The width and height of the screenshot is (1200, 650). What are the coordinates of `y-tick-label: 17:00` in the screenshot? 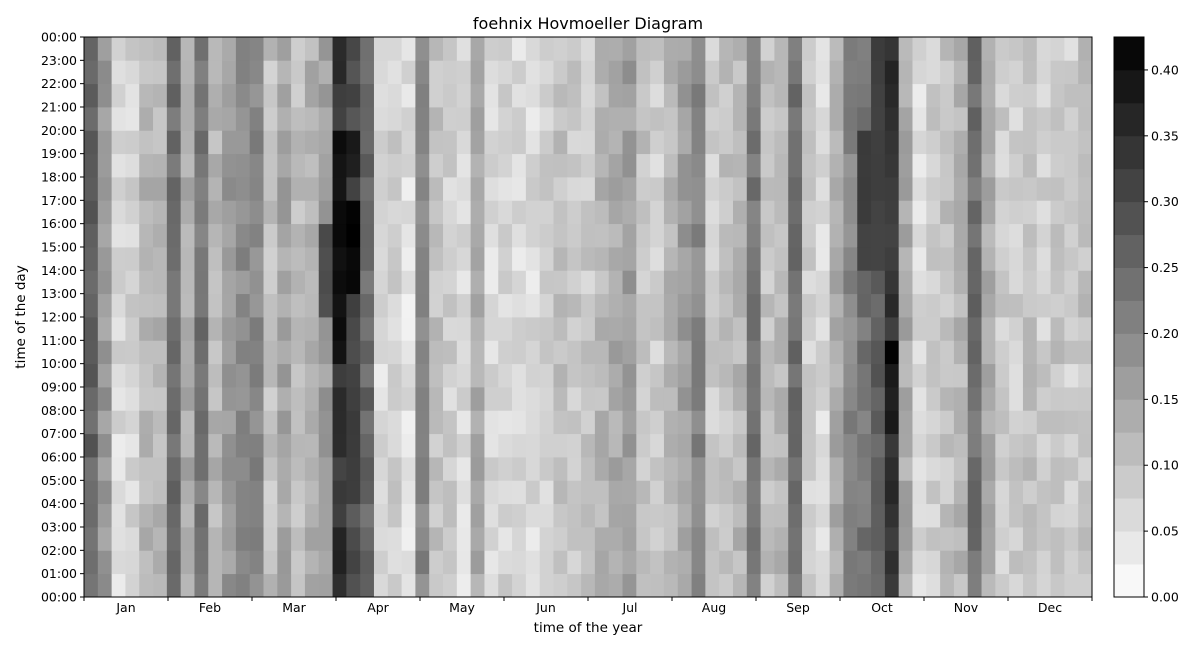 It's located at (59, 200).